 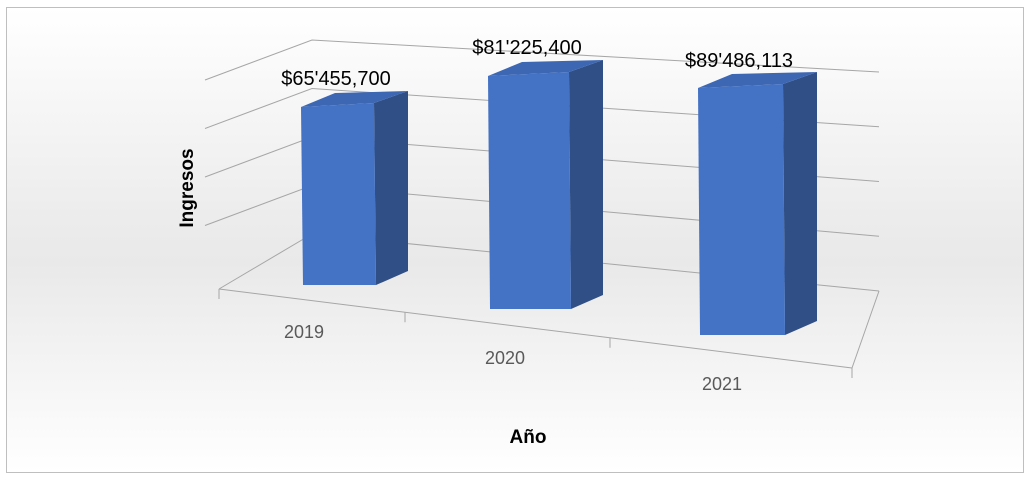 I want to click on bar-side-2021, so click(x=800, y=203).